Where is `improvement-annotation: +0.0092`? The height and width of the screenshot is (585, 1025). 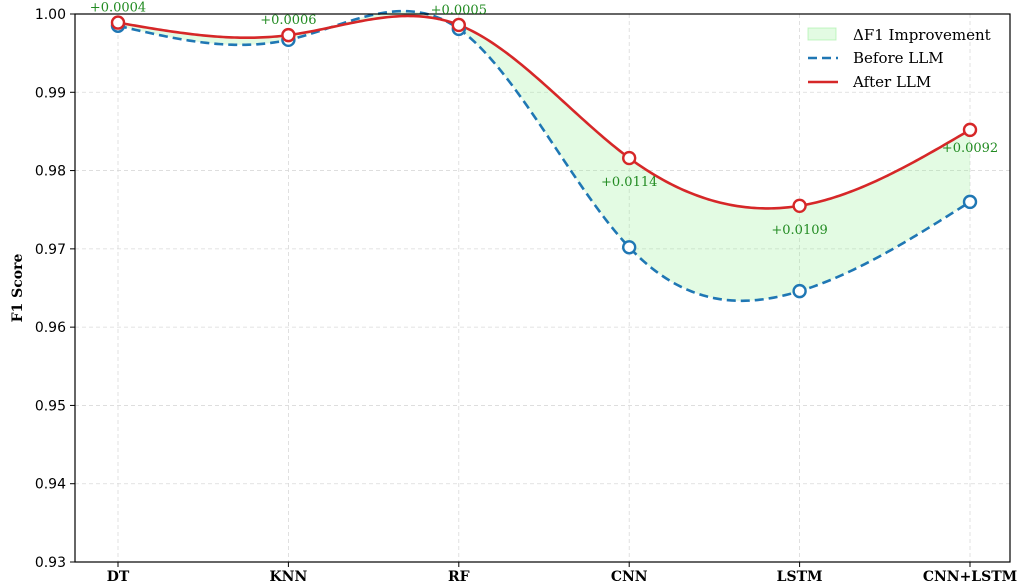 improvement-annotation: +0.0092 is located at coordinates (970, 148).